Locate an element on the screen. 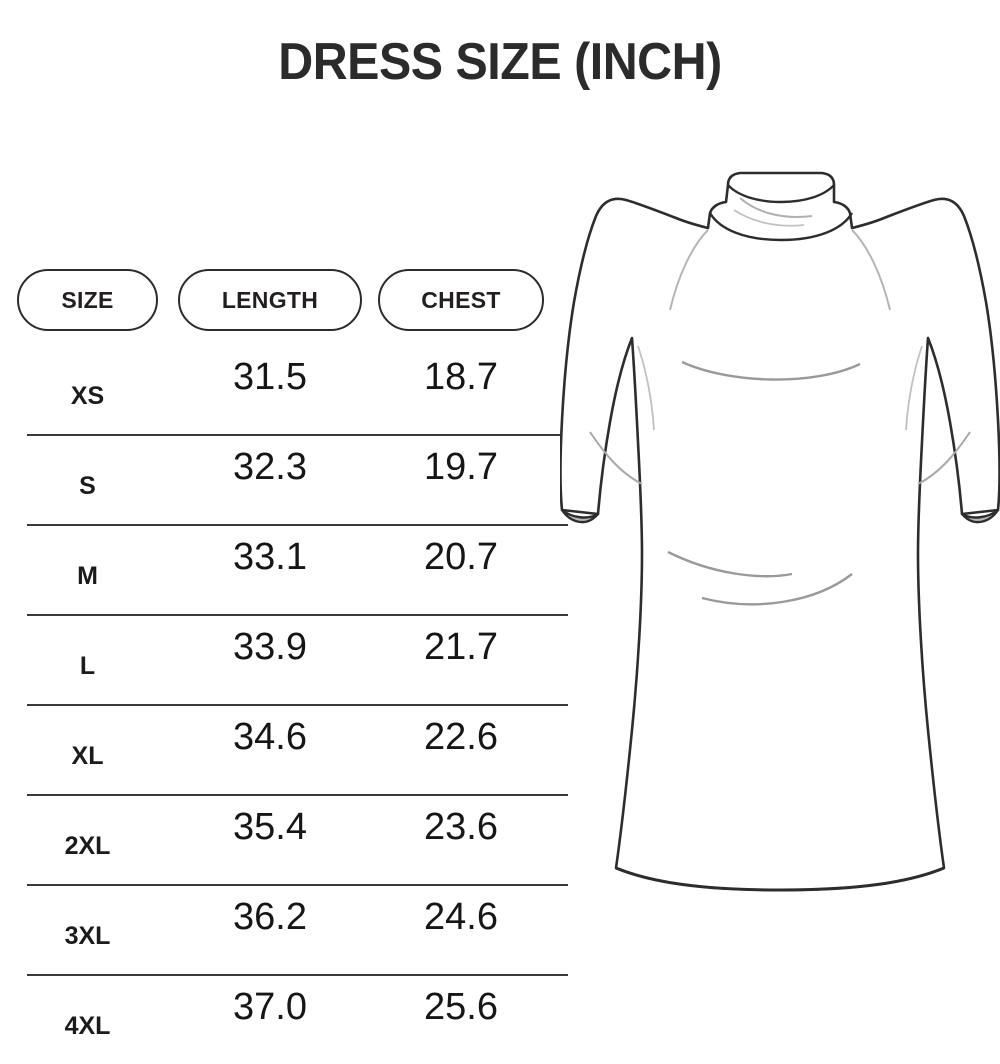 The image size is (1000, 1064). table-row: L 33.9 21.7 is located at coordinates (290, 659).